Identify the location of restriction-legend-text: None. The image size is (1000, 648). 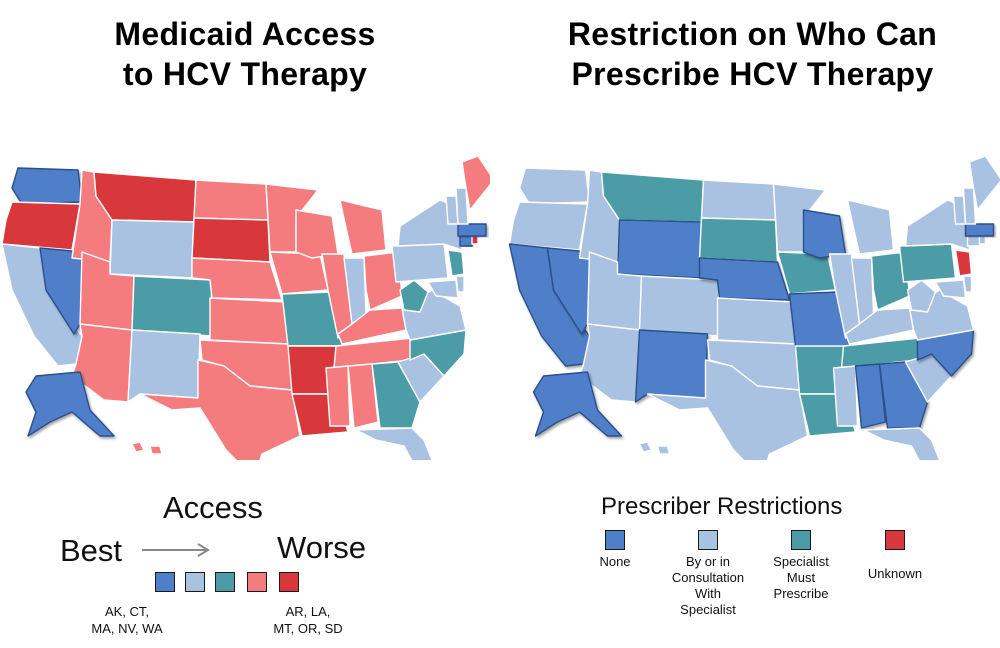
(615, 561).